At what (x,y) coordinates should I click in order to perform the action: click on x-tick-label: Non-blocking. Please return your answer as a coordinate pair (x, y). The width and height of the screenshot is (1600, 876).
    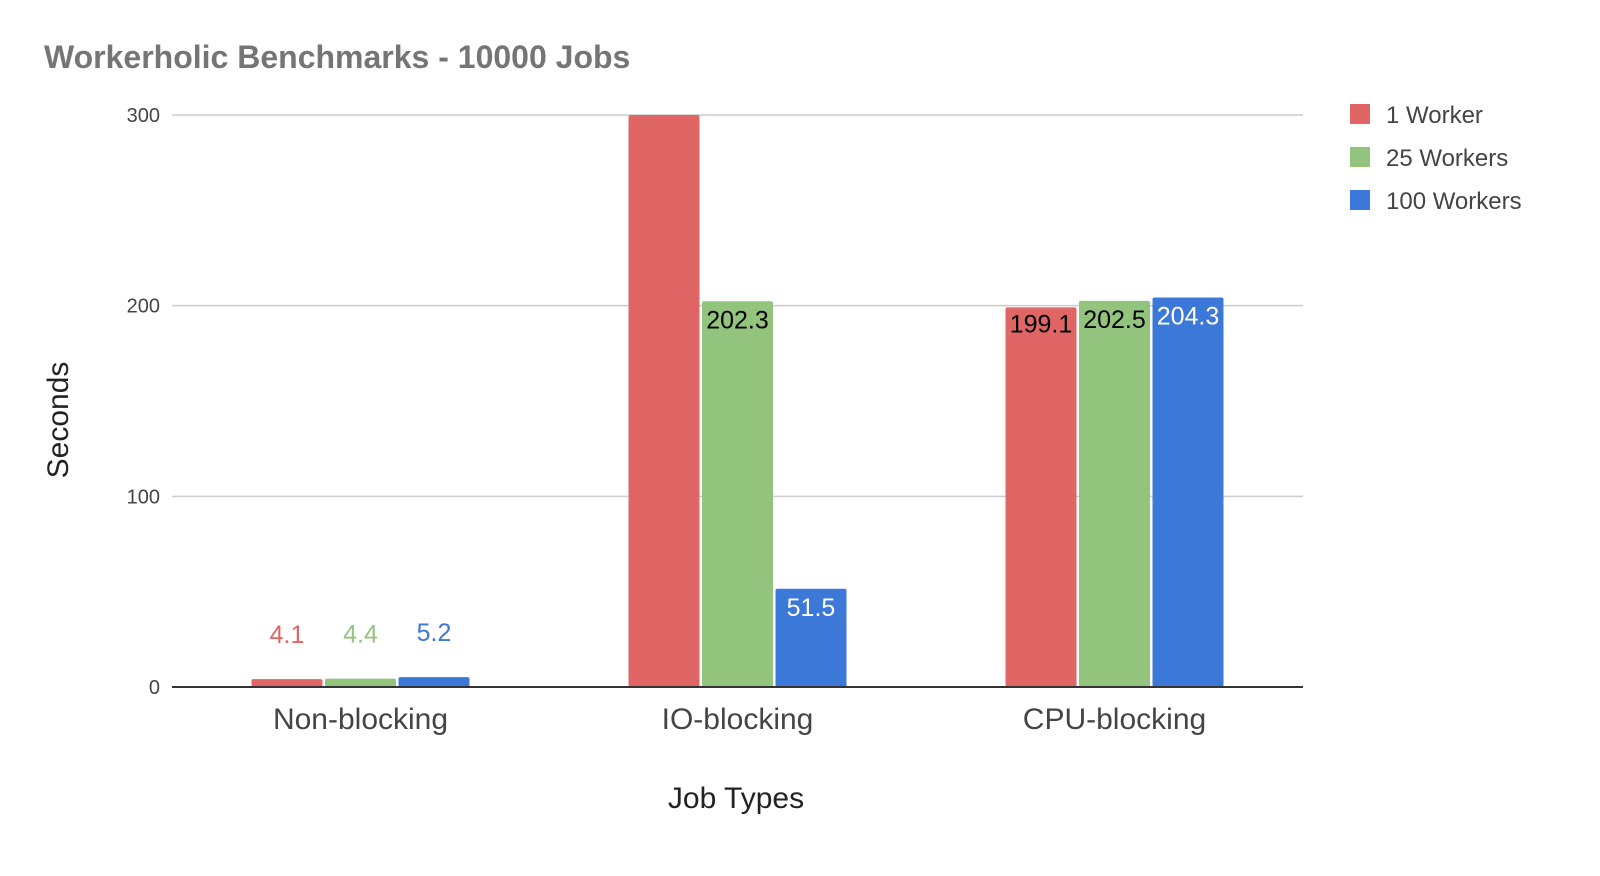
    Looking at the image, I should click on (360, 719).